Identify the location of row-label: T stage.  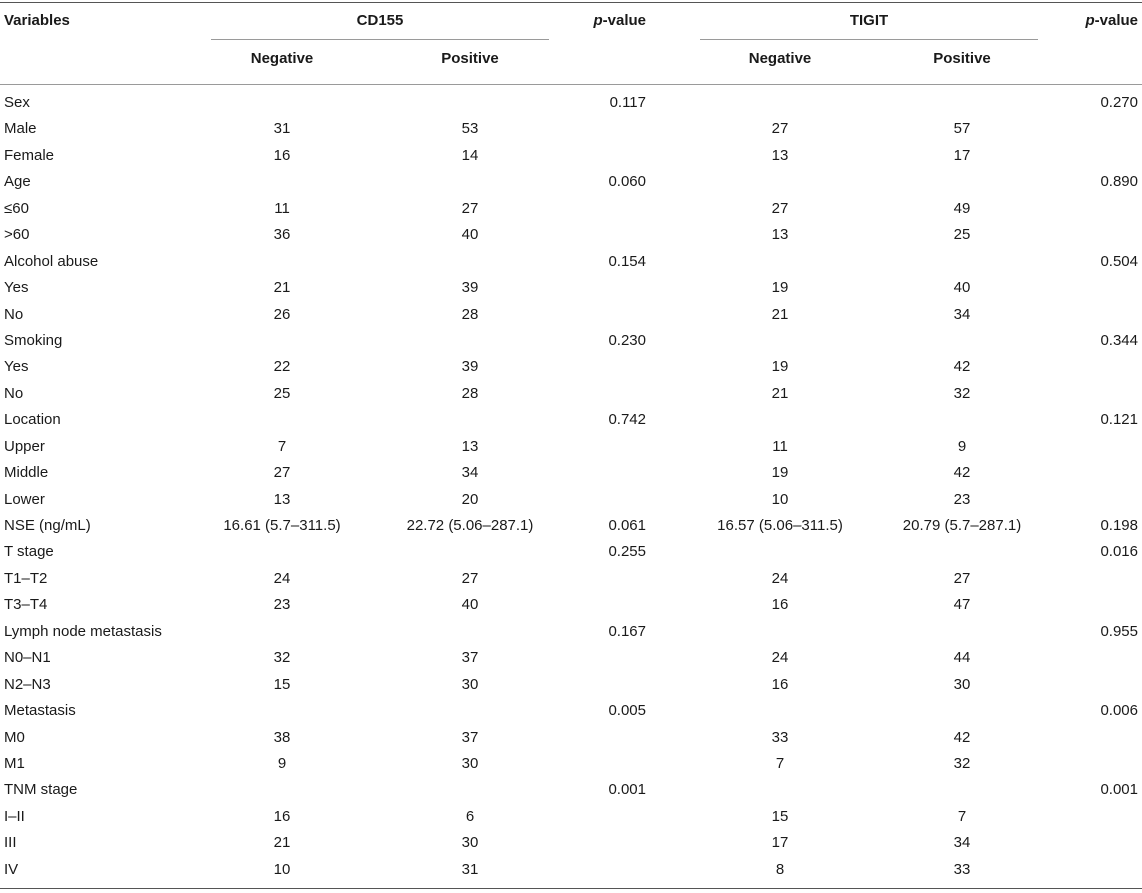
(29, 552).